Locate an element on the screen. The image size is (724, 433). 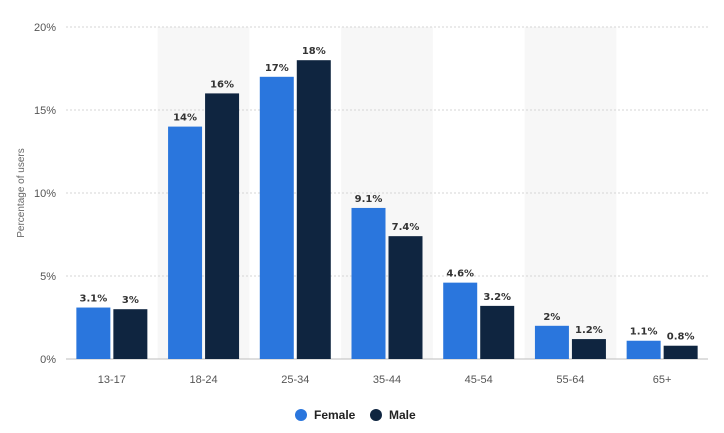
bar-male-65+ is located at coordinates (680, 352).